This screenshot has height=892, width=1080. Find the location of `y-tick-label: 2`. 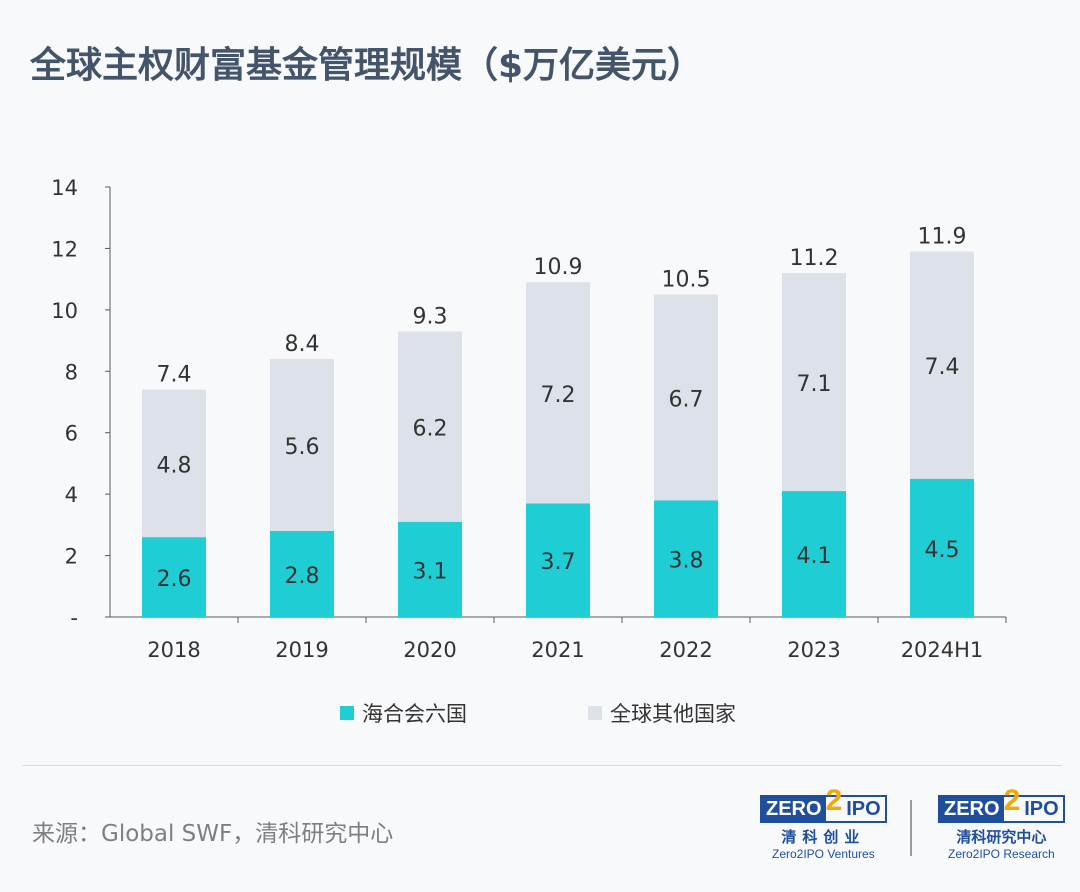

y-tick-label: 2 is located at coordinates (71, 557).